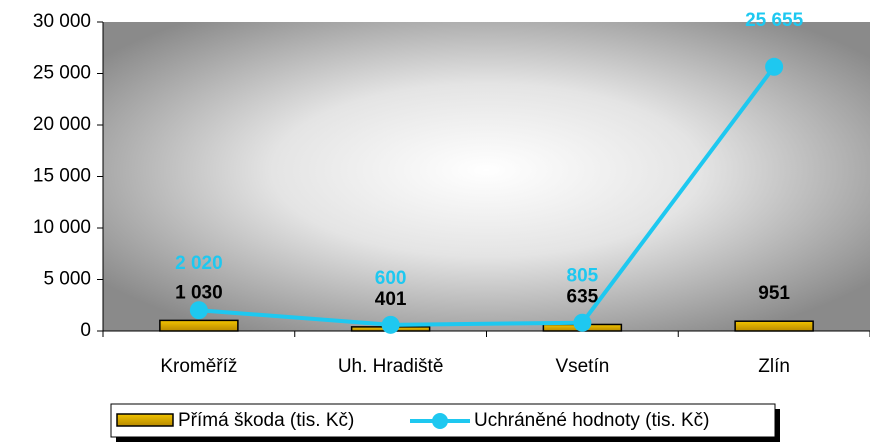  What do you see at coordinates (774, 366) in the screenshot?
I see `x-tick-label: Zlín` at bounding box center [774, 366].